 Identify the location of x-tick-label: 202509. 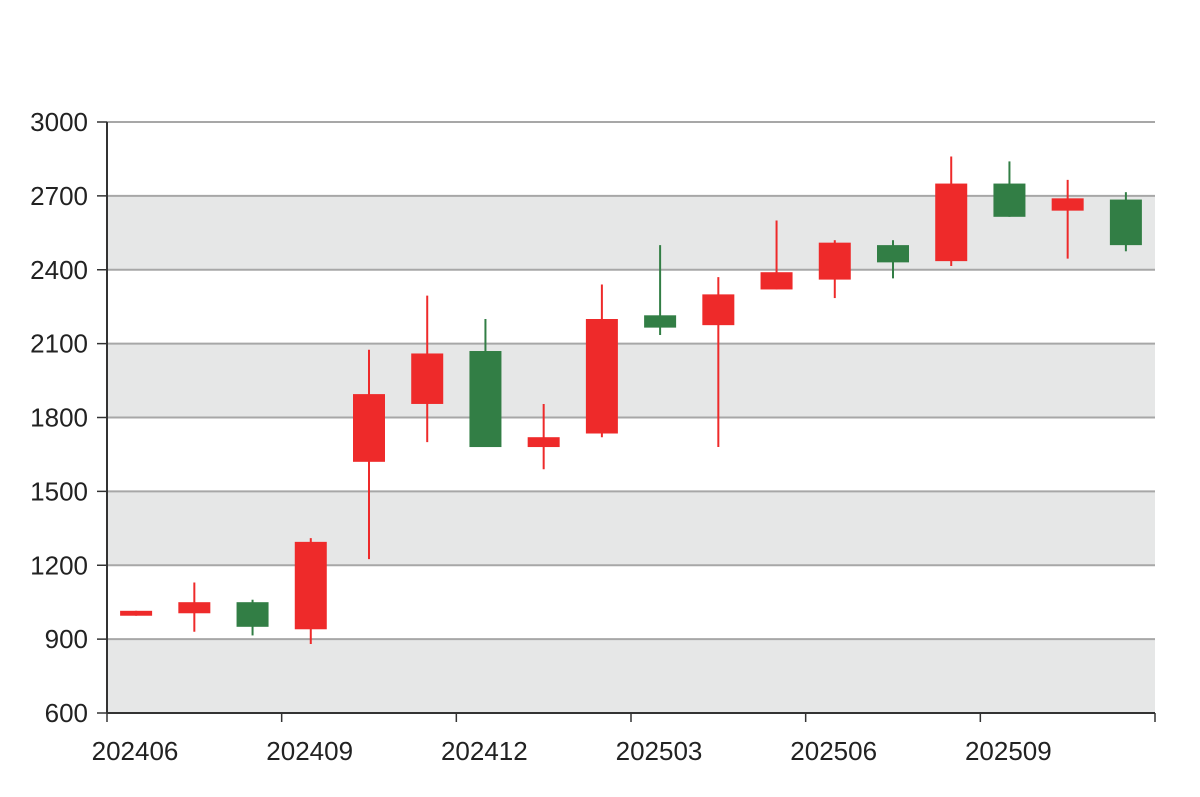
(1008, 751).